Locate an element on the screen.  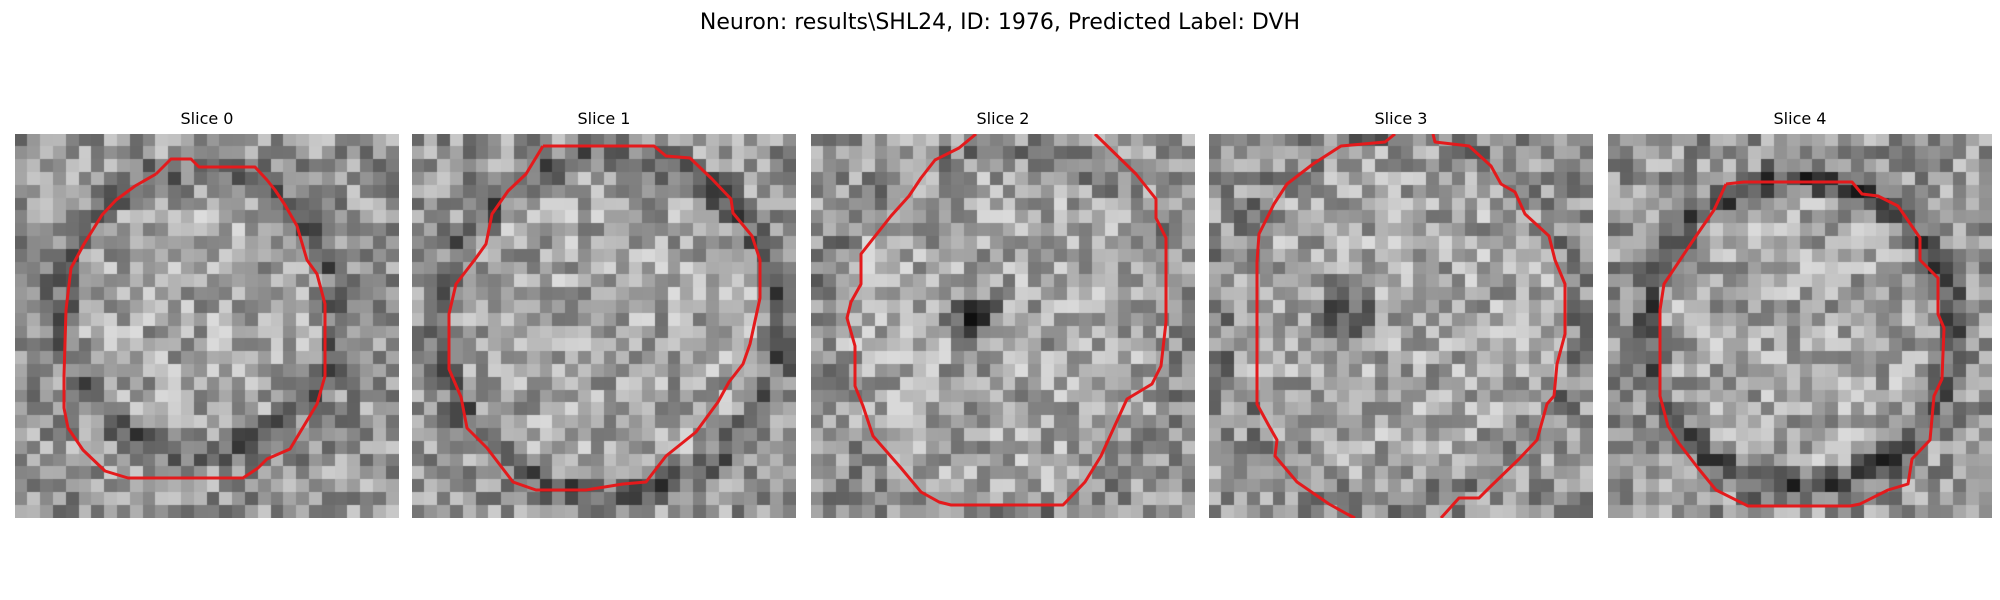
slice-0-contour is located at coordinates (194, 318).